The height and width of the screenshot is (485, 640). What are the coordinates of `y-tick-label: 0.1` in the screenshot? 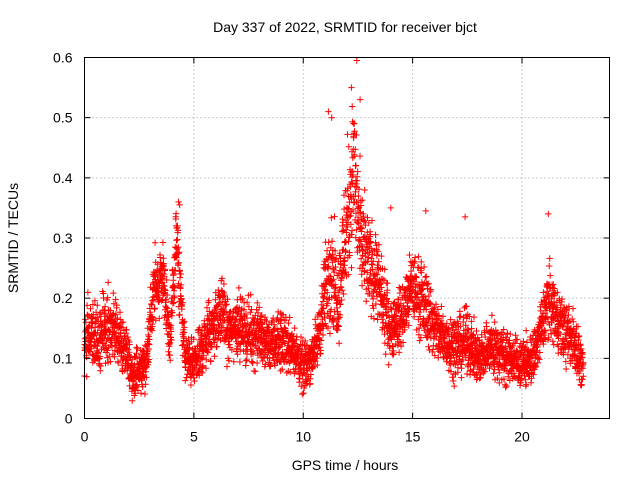 It's located at (63, 358).